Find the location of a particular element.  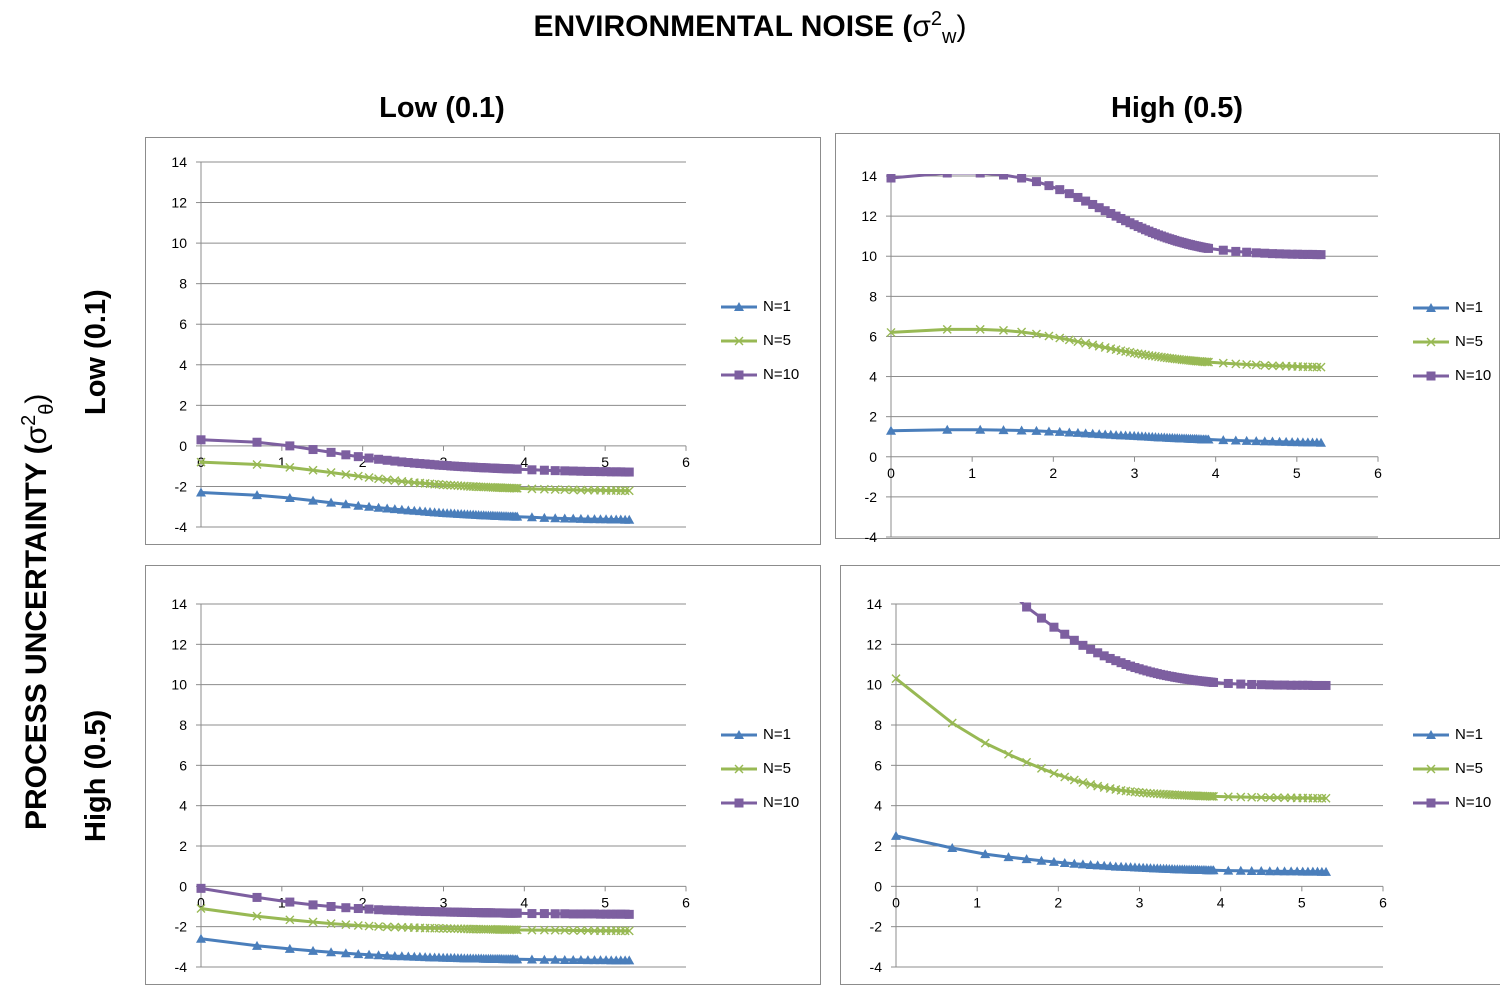

legend-label: N=10 is located at coordinates (1473, 802).